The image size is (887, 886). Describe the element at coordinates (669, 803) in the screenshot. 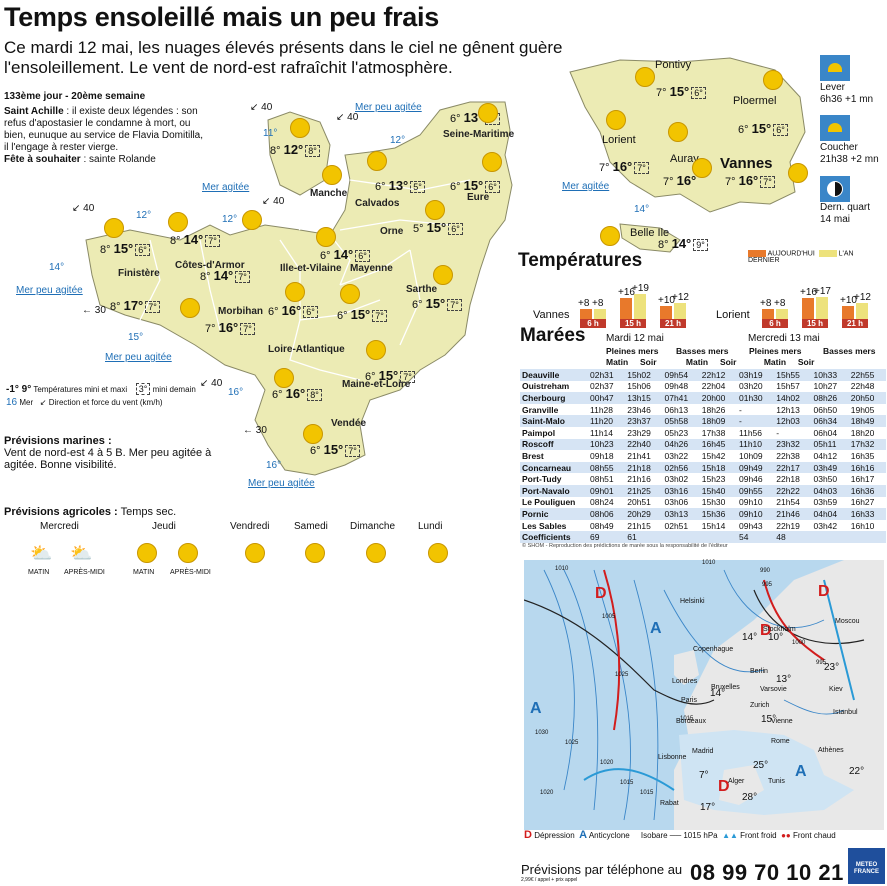

I see `city-label: Rabat` at that location.